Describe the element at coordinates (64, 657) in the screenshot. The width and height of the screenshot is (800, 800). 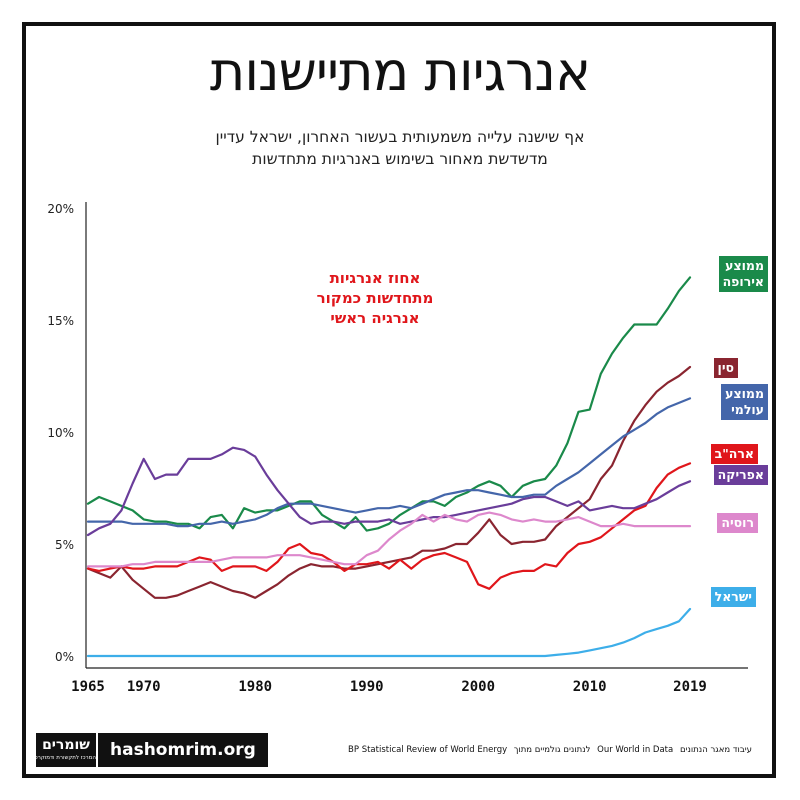
I see `y-tick-label-0: 0%` at that location.